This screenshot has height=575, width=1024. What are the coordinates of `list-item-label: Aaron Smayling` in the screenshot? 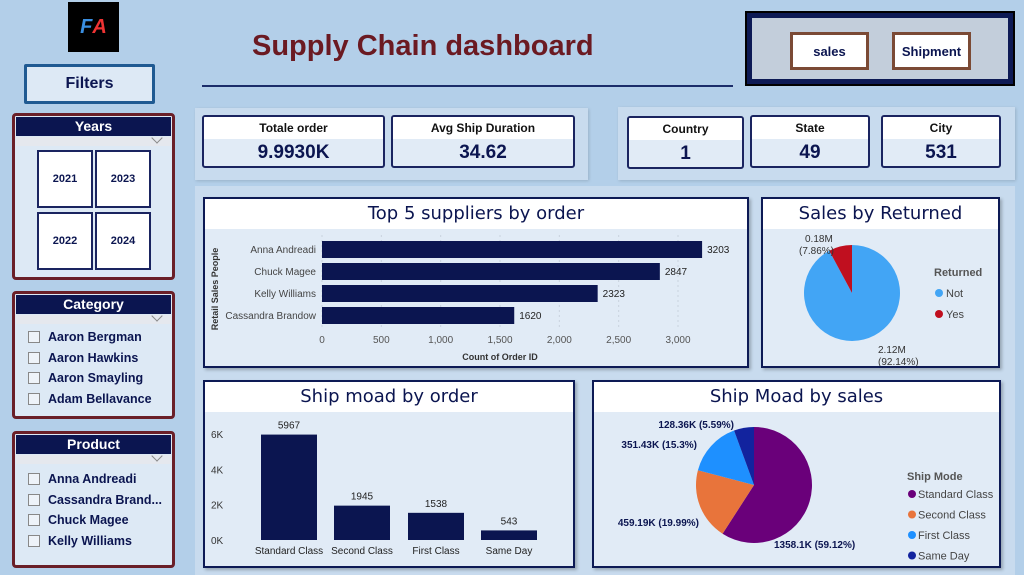 It's located at (96, 378).